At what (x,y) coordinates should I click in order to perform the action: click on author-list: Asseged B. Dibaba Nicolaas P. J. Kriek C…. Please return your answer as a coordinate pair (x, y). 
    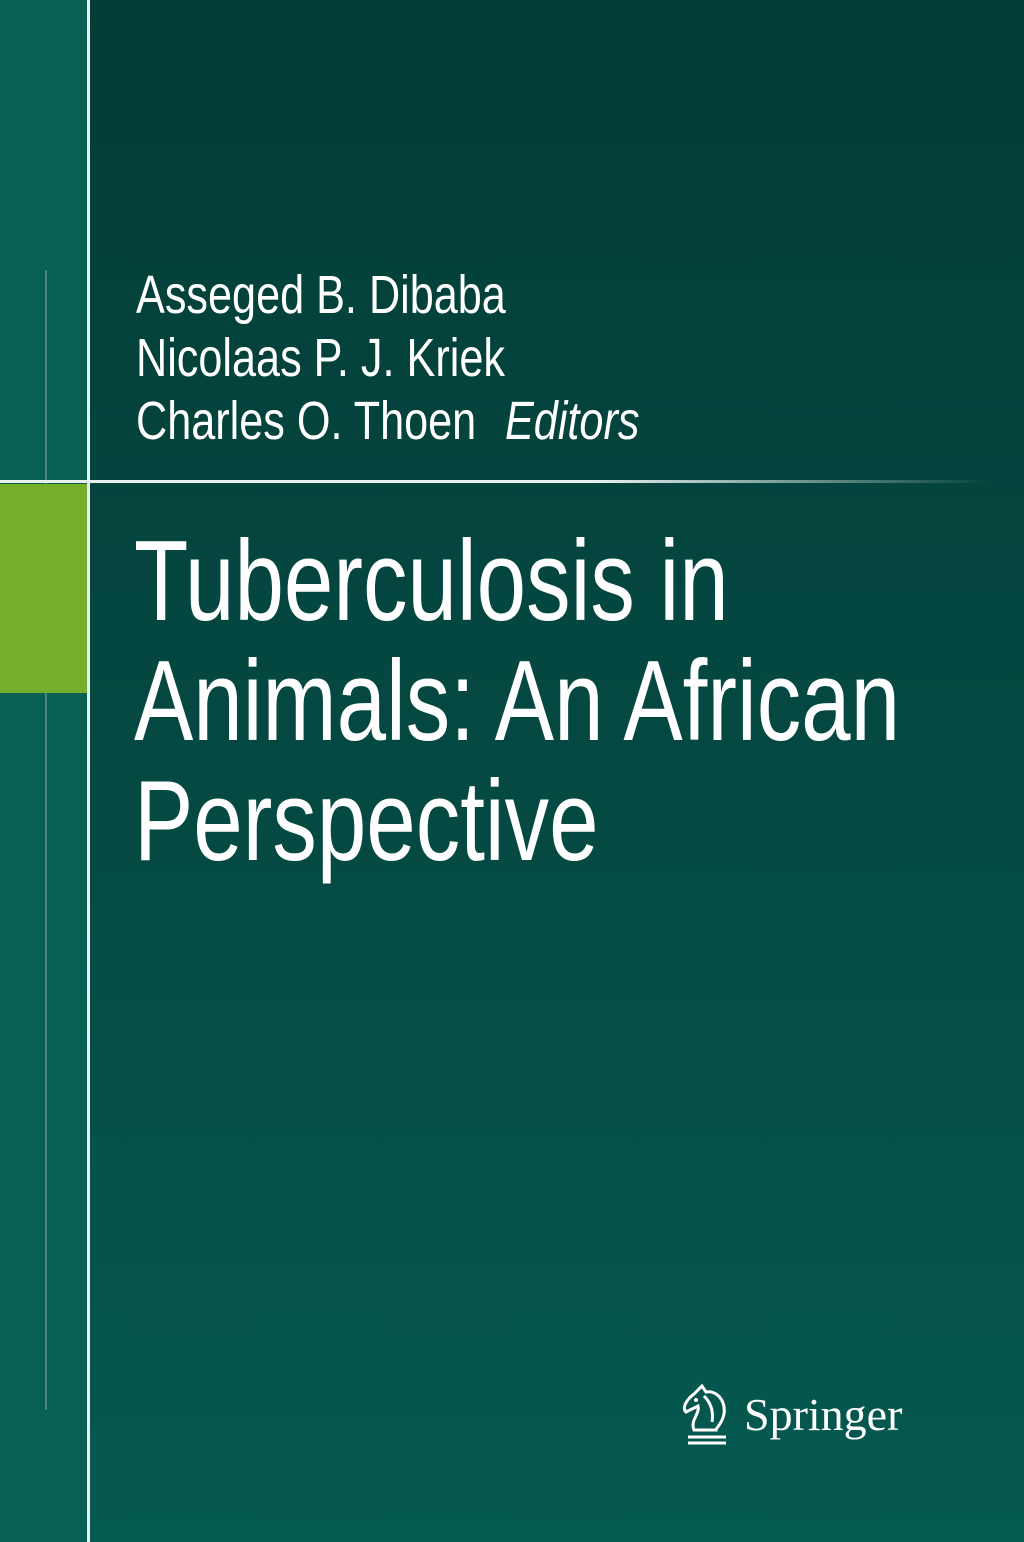
    Looking at the image, I should click on (387, 358).